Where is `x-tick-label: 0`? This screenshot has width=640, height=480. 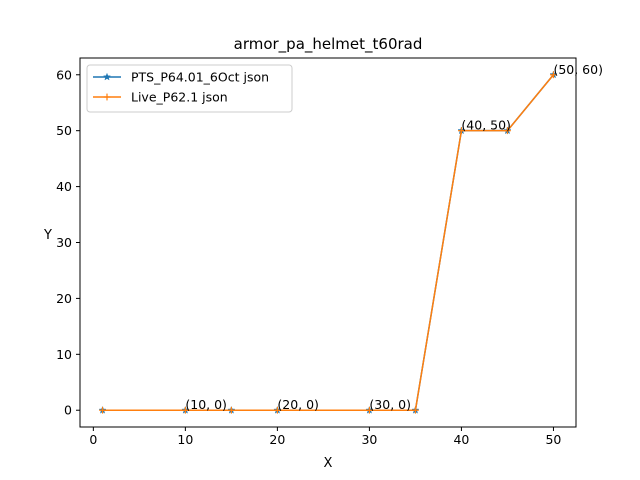 x-tick-label: 0 is located at coordinates (93, 439).